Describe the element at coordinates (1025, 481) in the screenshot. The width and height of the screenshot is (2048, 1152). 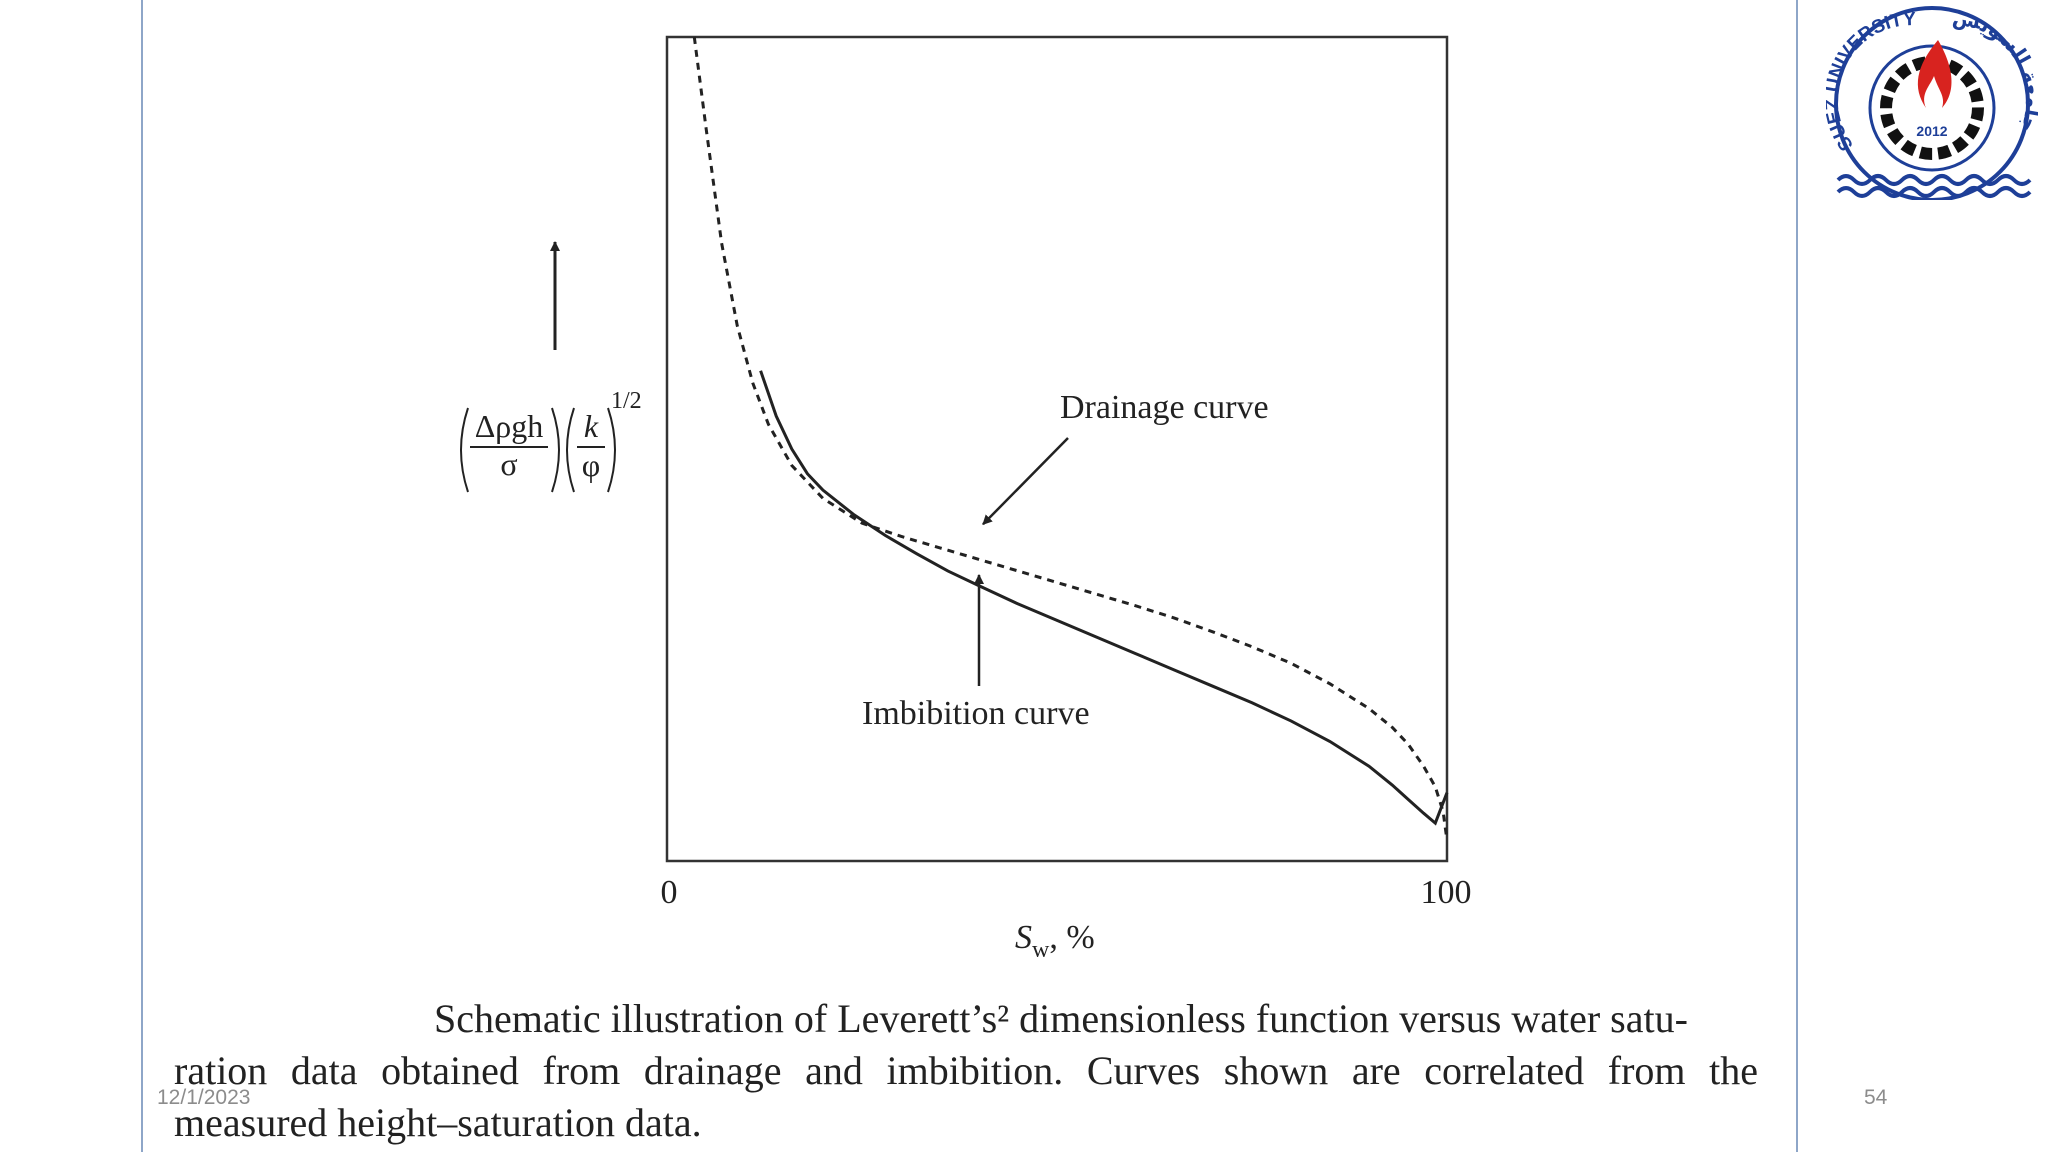
I see `drainage-annotation-arrow` at that location.